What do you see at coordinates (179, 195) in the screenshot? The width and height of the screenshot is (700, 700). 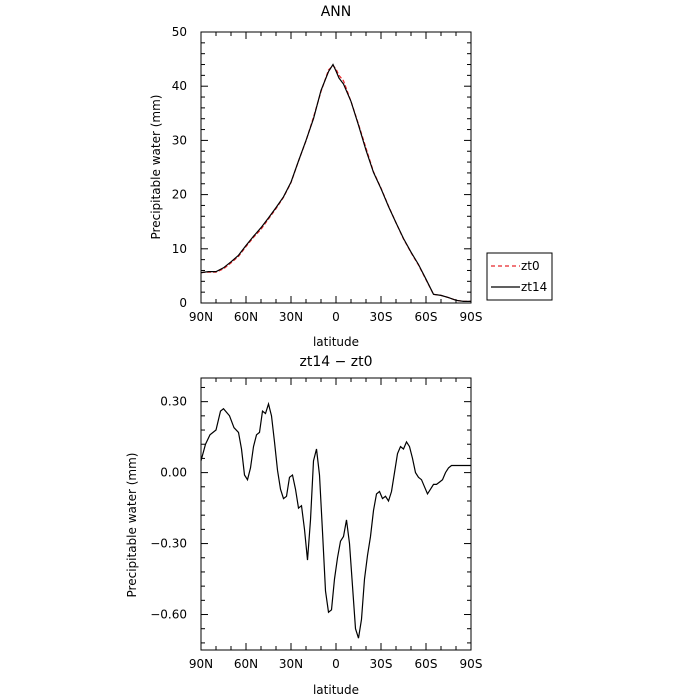 I see `y-tick-label: 20` at bounding box center [179, 195].